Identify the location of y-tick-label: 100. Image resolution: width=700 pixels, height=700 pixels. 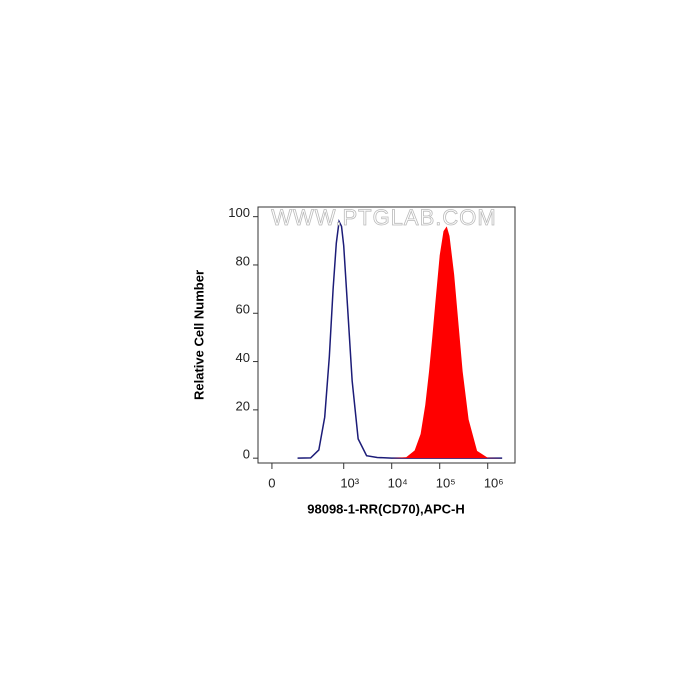
(239, 212).